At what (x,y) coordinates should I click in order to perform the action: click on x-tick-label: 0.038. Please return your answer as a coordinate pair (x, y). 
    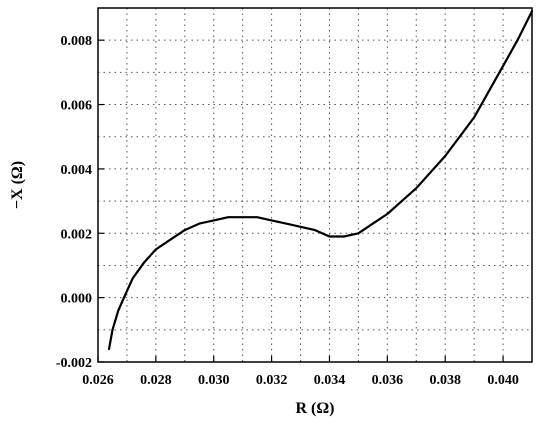
    Looking at the image, I should click on (445, 380).